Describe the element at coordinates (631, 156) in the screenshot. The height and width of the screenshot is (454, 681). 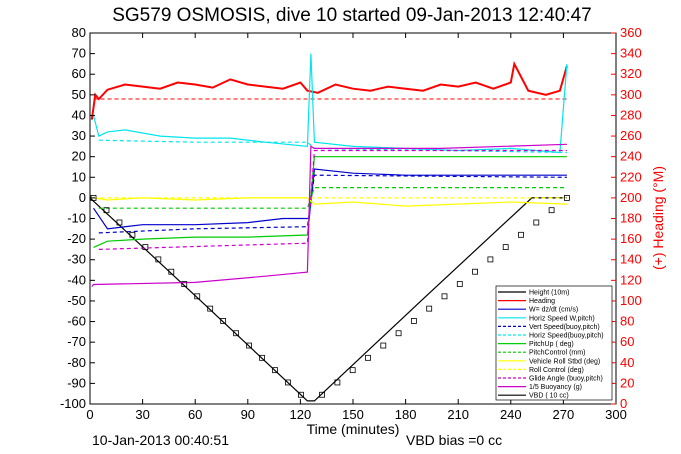
I see `y-right-tick-label: 240` at that location.